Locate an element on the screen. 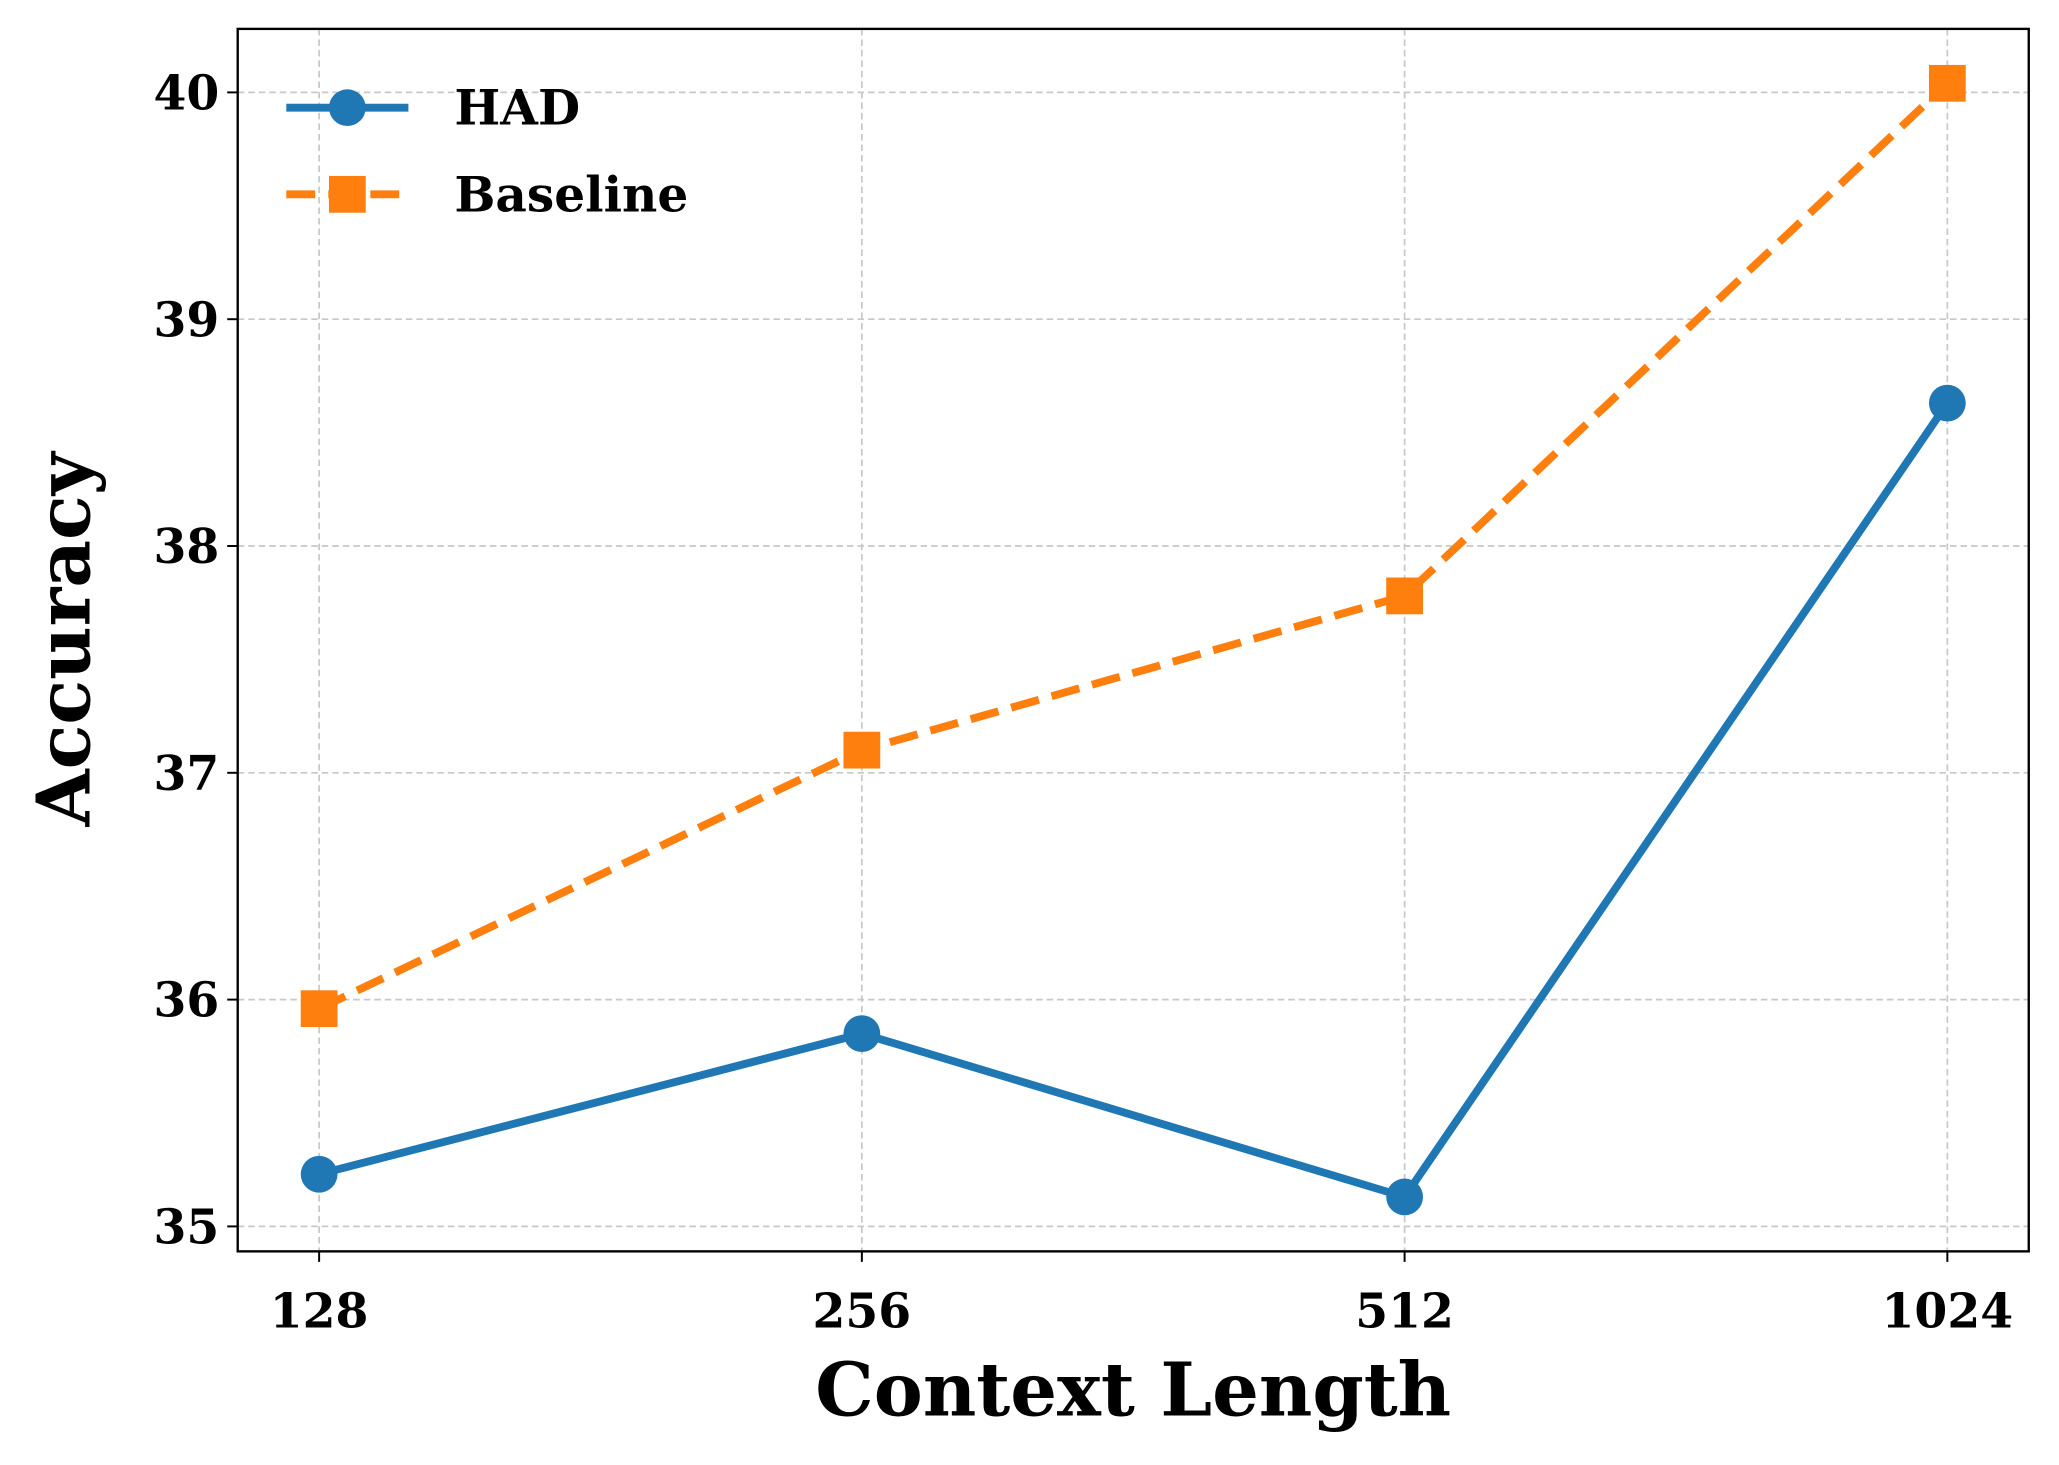 This screenshot has height=1465, width=2059. y-tick-label: 36 is located at coordinates (187, 1001).